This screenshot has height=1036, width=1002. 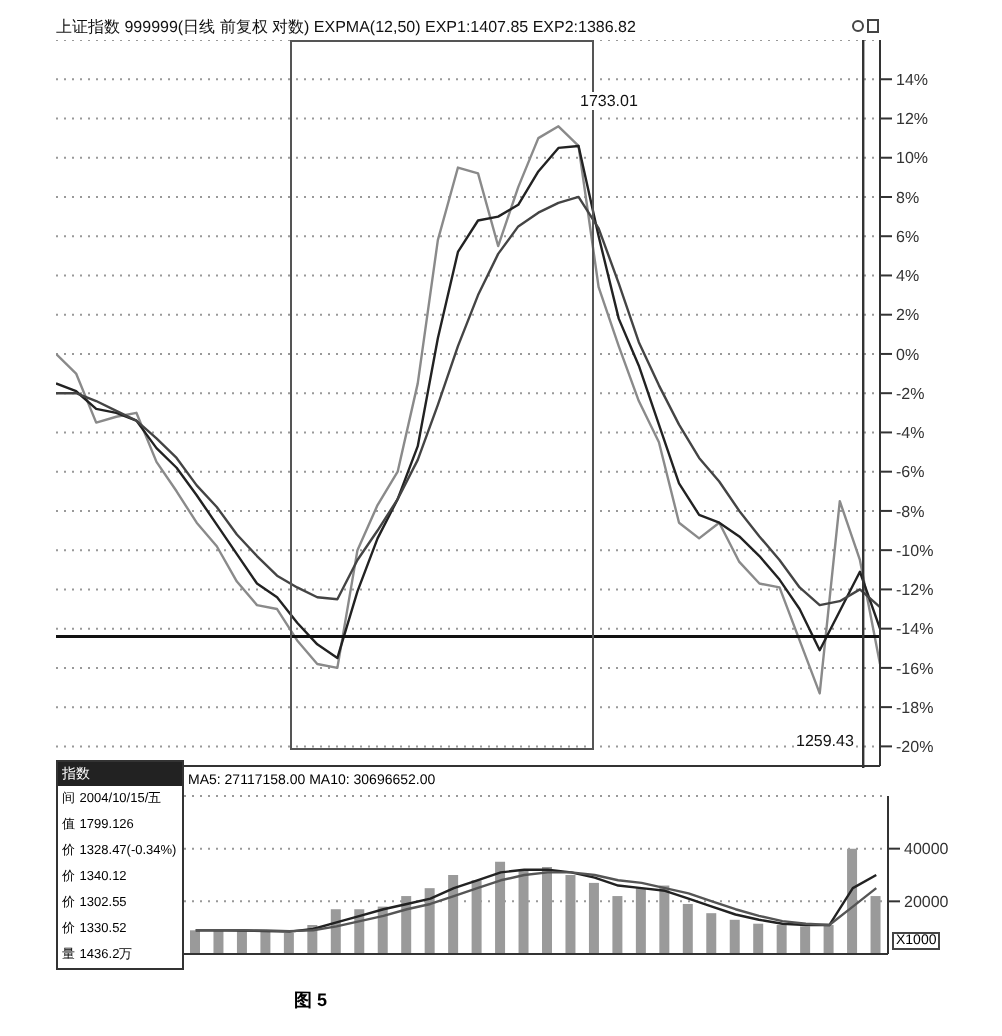 What do you see at coordinates (908, 236) in the screenshot?
I see `y-tick-label: 6%` at bounding box center [908, 236].